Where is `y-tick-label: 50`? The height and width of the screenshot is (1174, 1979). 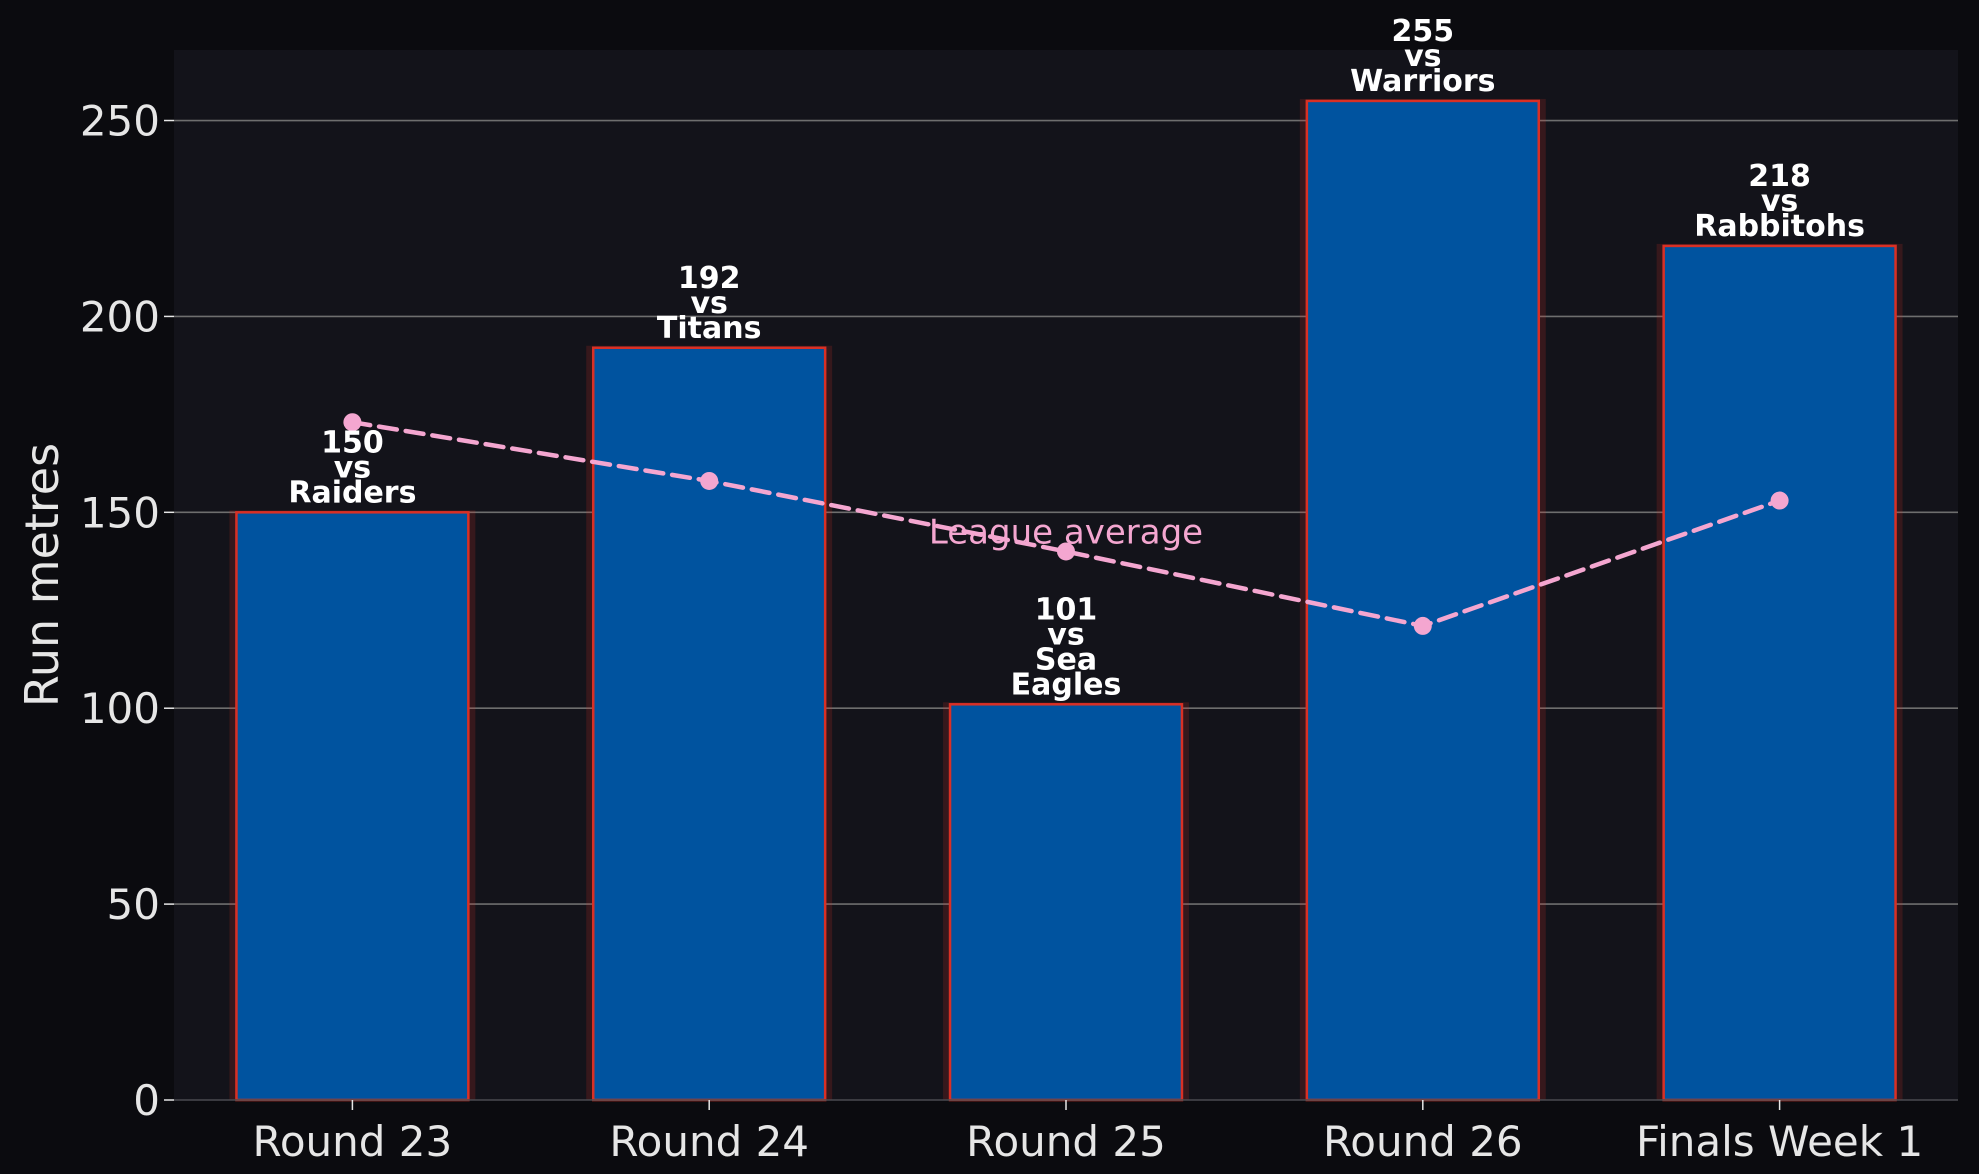 y-tick-label: 50 is located at coordinates (133, 904).